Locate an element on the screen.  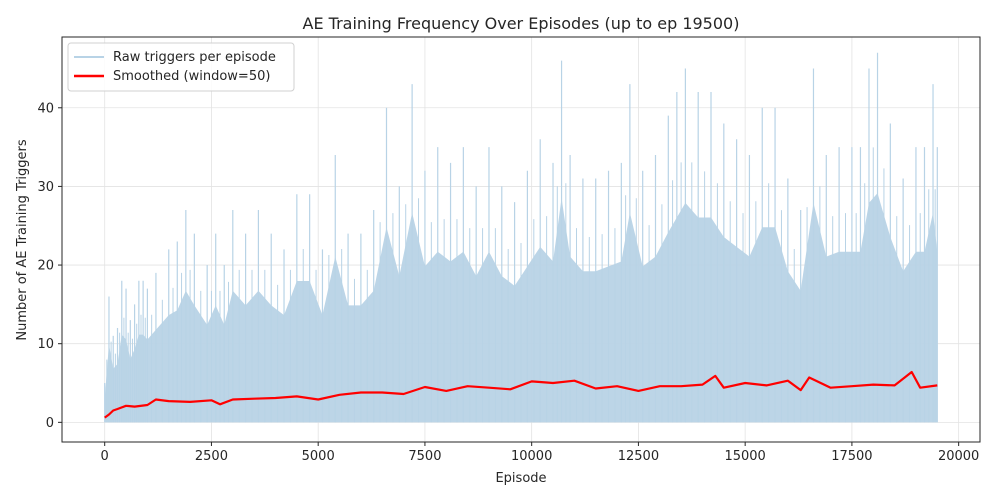
x-axis-ticks: 0 2500 5000 7500 10000 12500 15000 17500 20000 is located at coordinates (540, 453).